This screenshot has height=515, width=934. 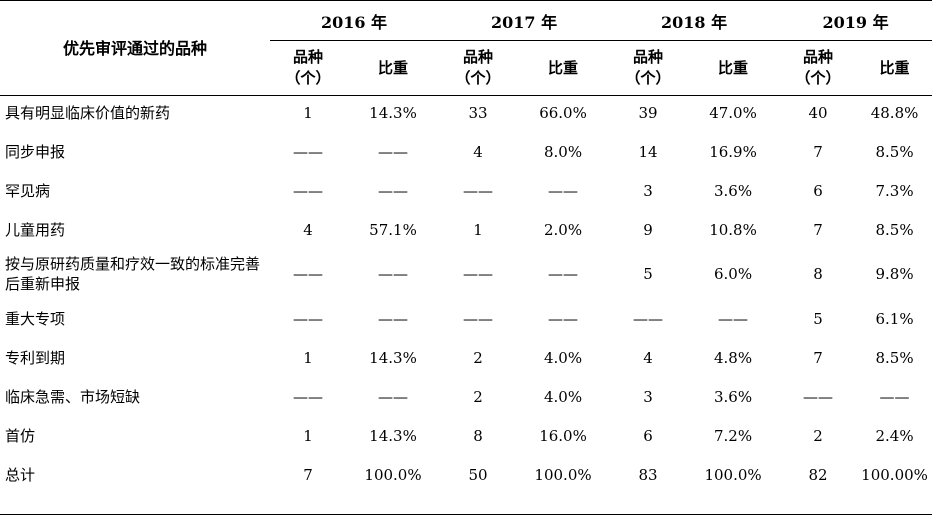 What do you see at coordinates (818, 112) in the screenshot?
I see `value-cell: 40` at bounding box center [818, 112].